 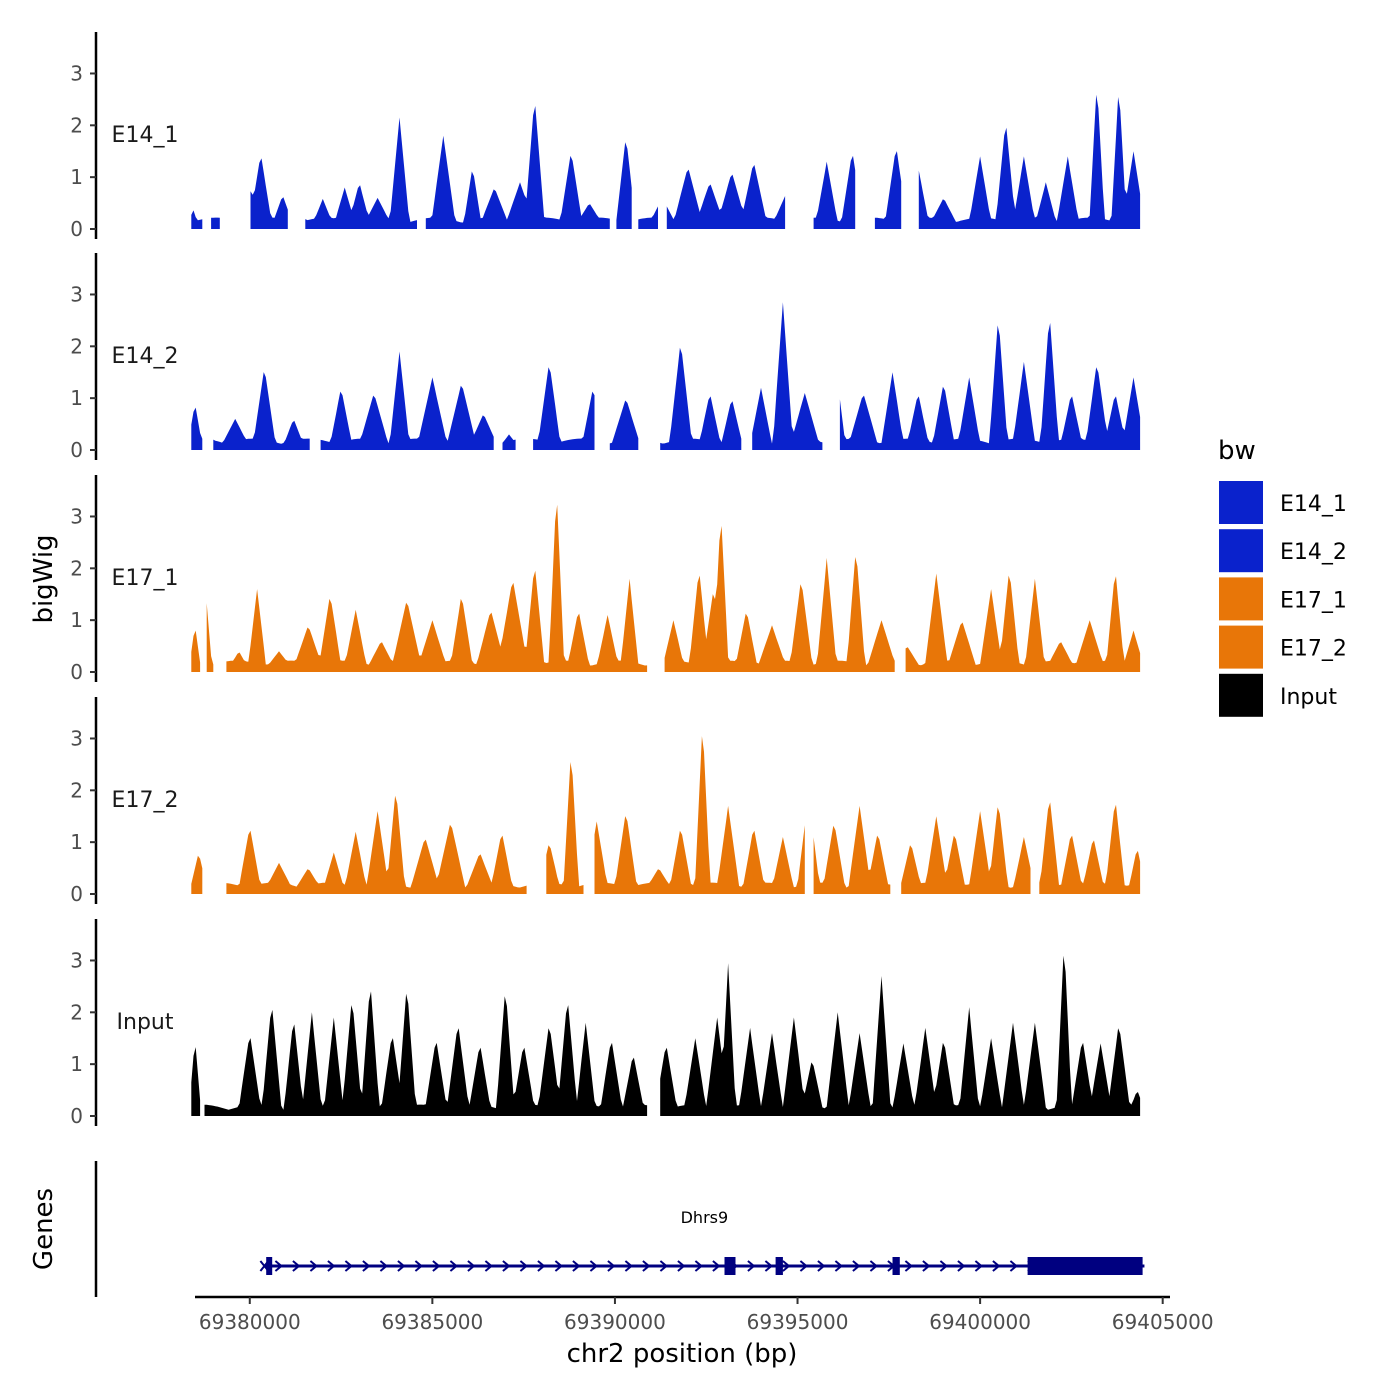 I want to click on track-e17-1: 0 1 2 3 E17_1, so click(x=605, y=579).